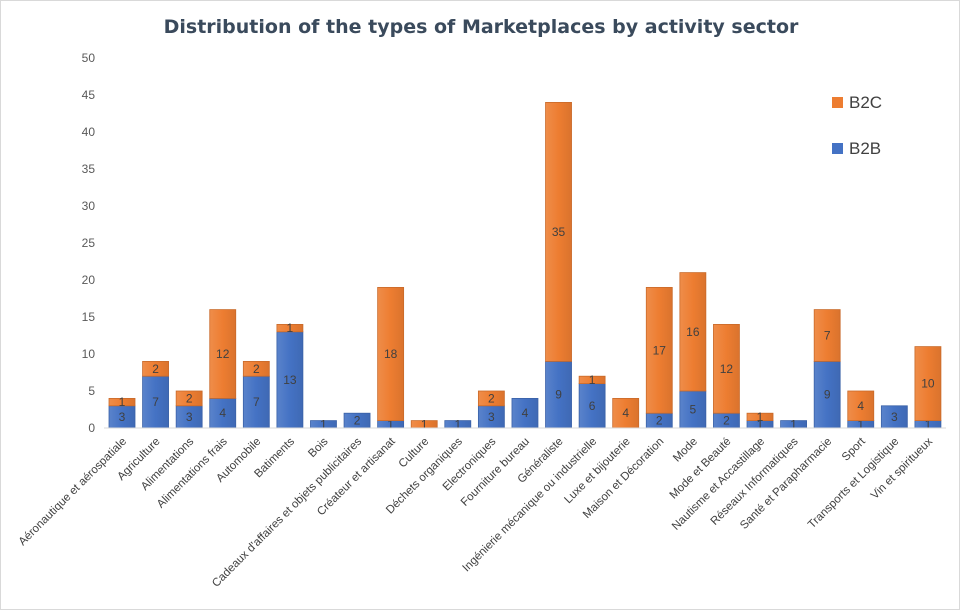 This screenshot has width=960, height=611. What do you see at coordinates (73, 492) in the screenshot?
I see `x-tick-label: Aéronautique et aérospatiale` at bounding box center [73, 492].